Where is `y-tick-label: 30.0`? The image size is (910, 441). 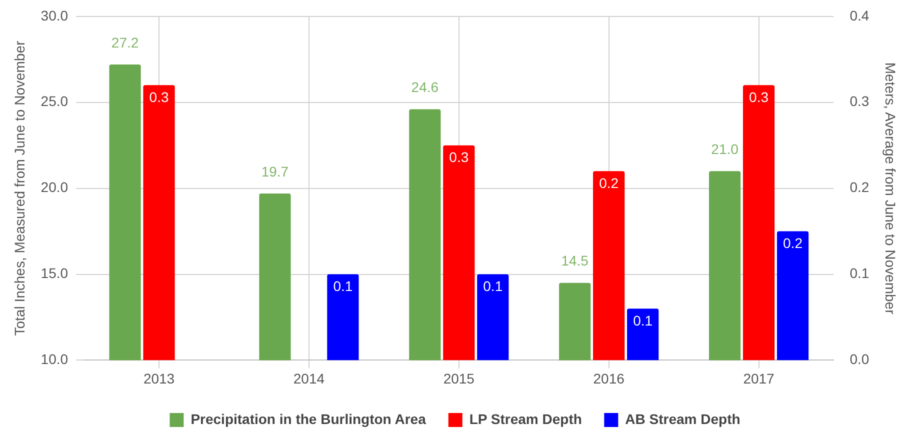 y-tick-label: 30.0 is located at coordinates (54, 15).